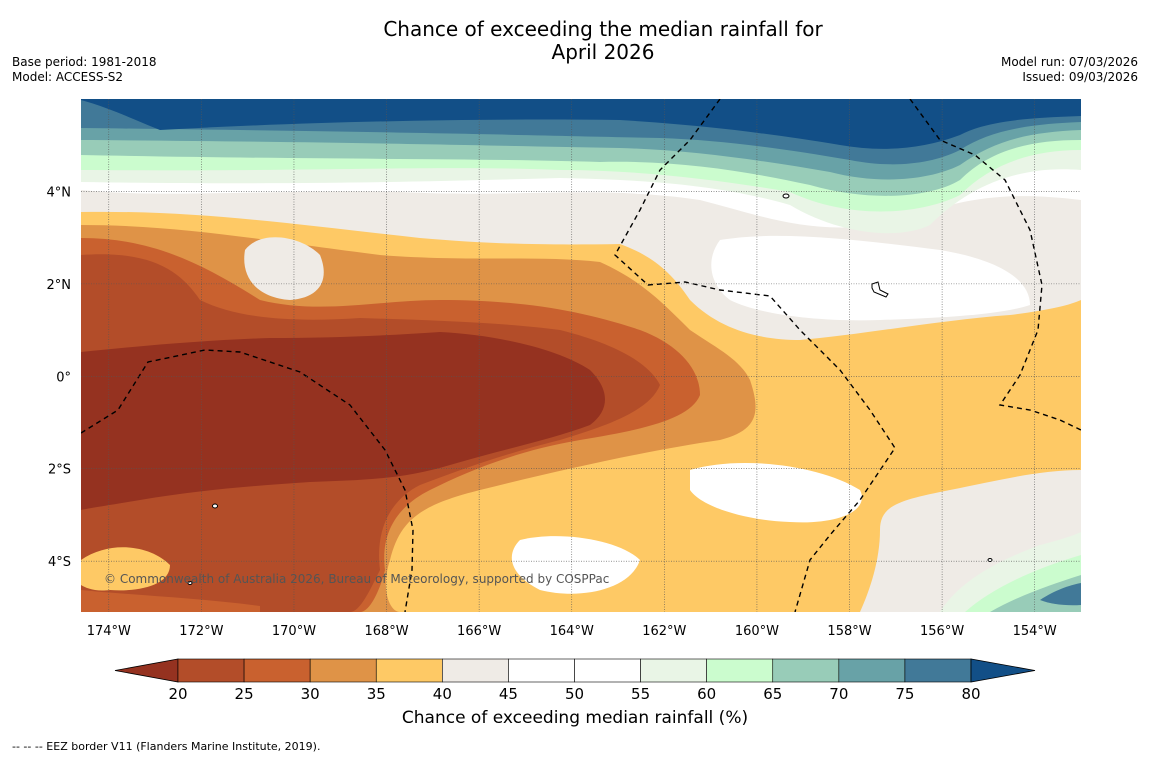 The image size is (1150, 758). What do you see at coordinates (125, 569) in the screenshot?
I see `field-35-southwest` at bounding box center [125, 569].